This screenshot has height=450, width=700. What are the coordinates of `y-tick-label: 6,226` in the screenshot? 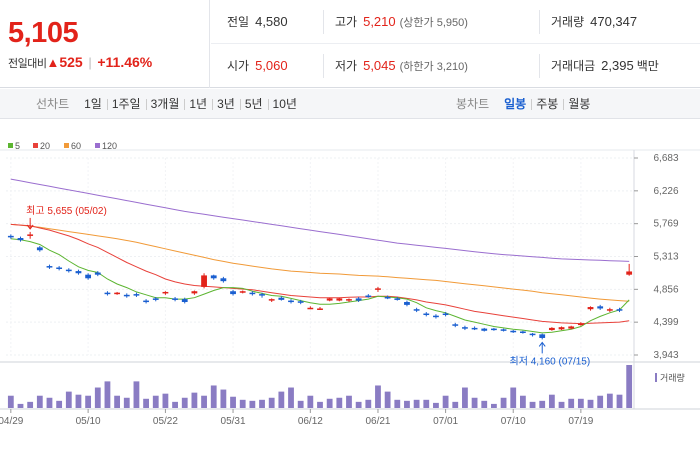 It's located at (665, 191).